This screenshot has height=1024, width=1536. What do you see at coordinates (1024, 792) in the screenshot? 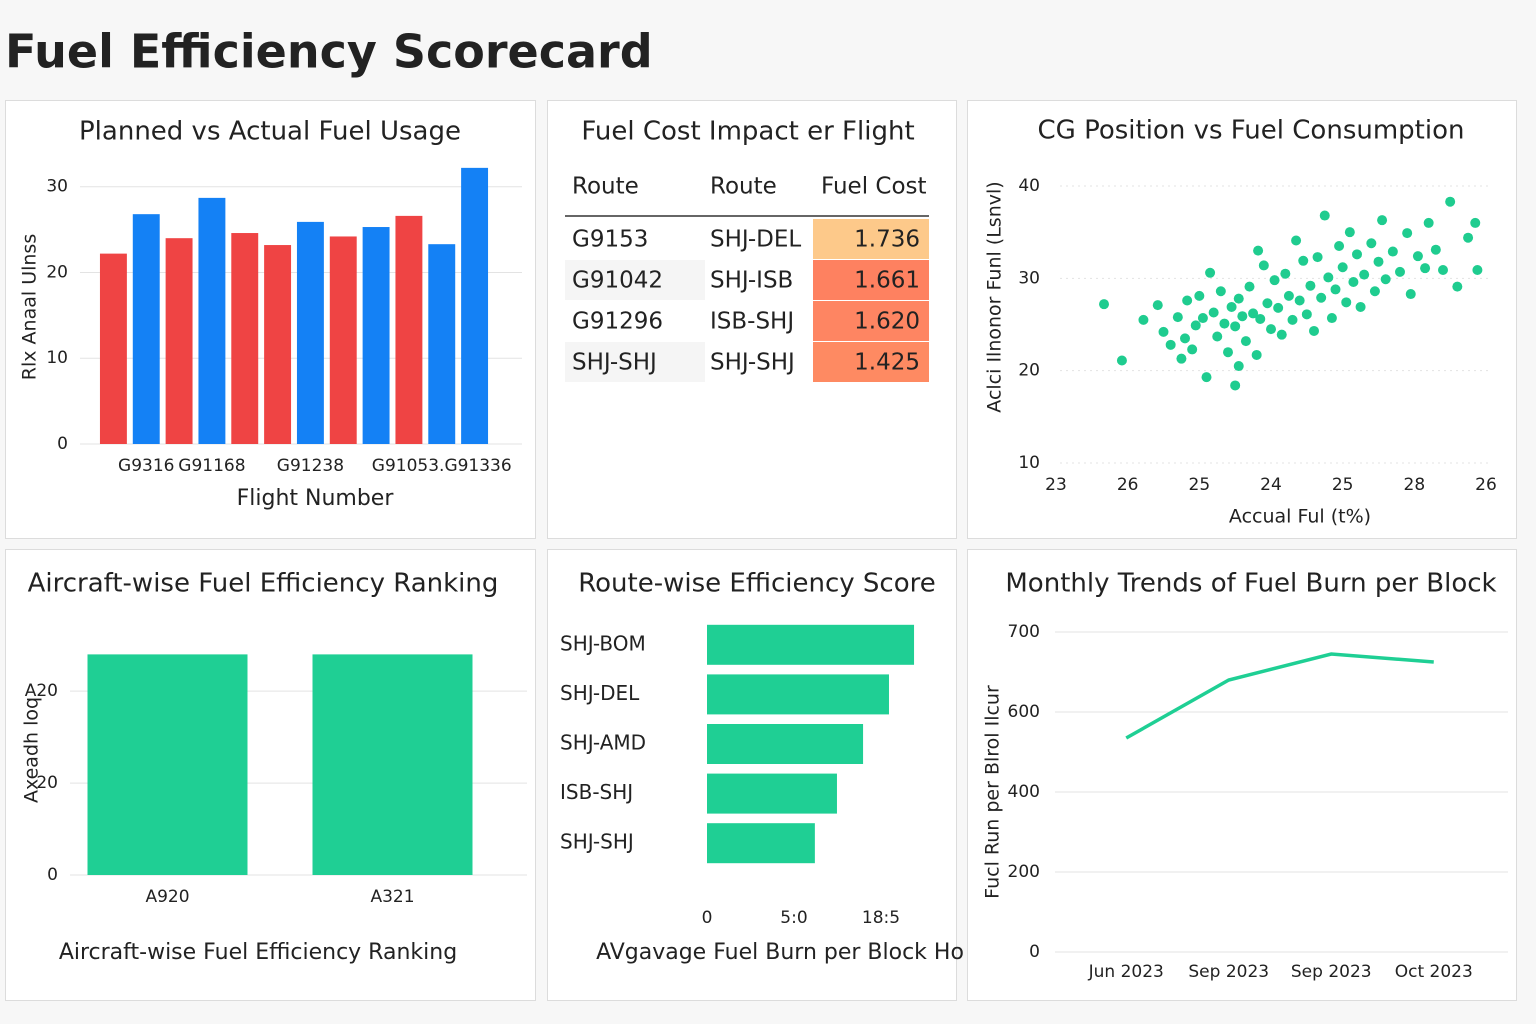
I see `y-tick-label: 400` at bounding box center [1024, 792].